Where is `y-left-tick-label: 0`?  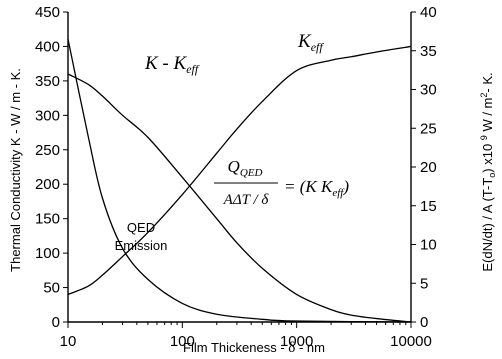
y-left-tick-label: 0 is located at coordinates (56, 322).